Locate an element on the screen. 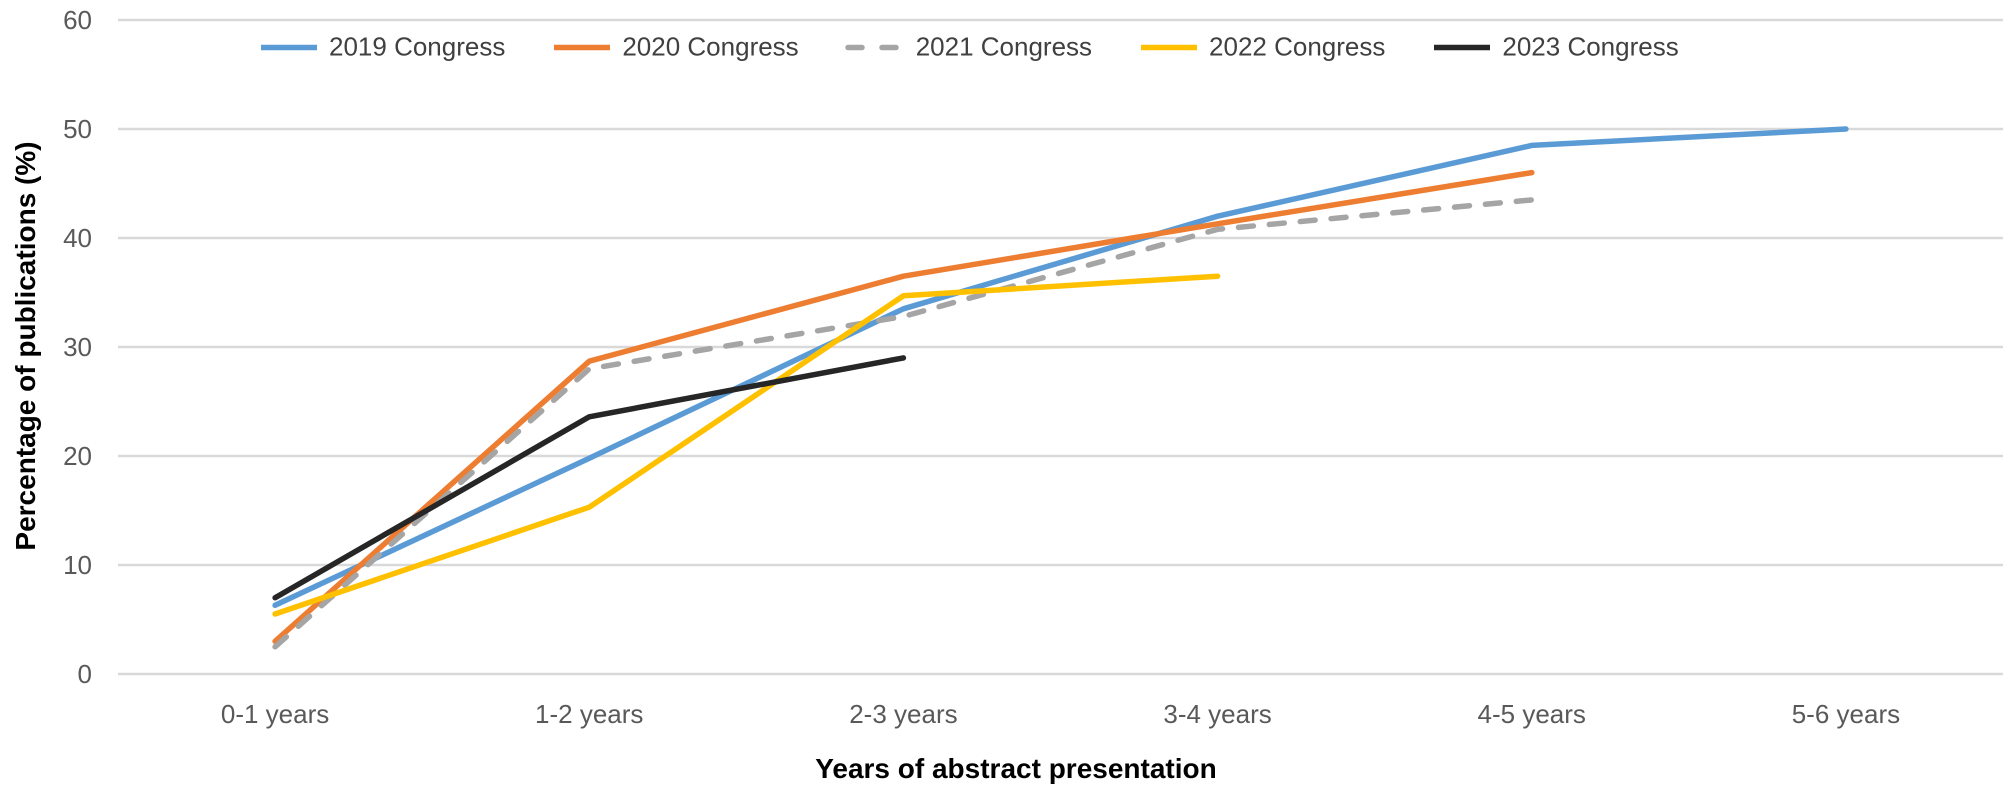 The height and width of the screenshot is (802, 2003). legend-item-2019-congress: 2019 Congress is located at coordinates (381, 47).